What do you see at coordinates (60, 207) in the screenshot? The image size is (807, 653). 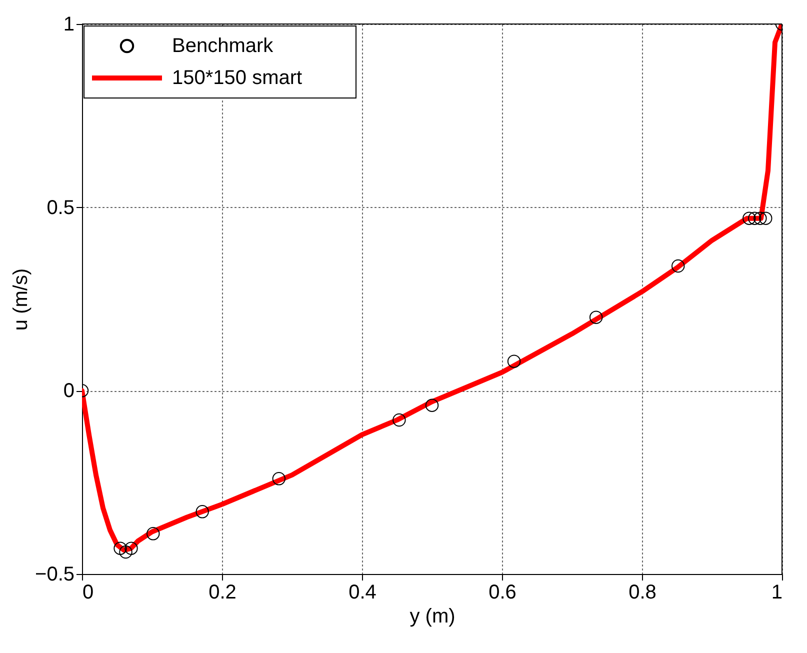 I see `y-tick-label: 0.5` at bounding box center [60, 207].